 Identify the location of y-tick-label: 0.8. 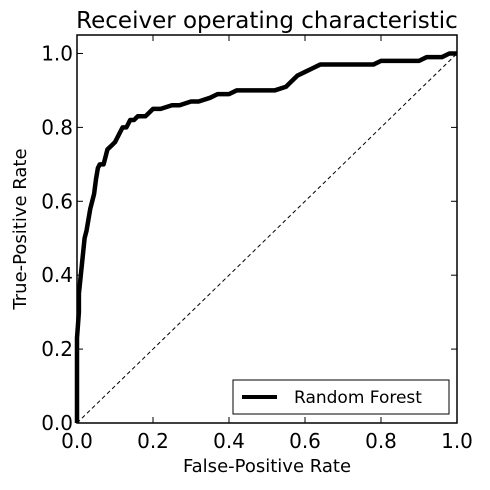
(57, 127).